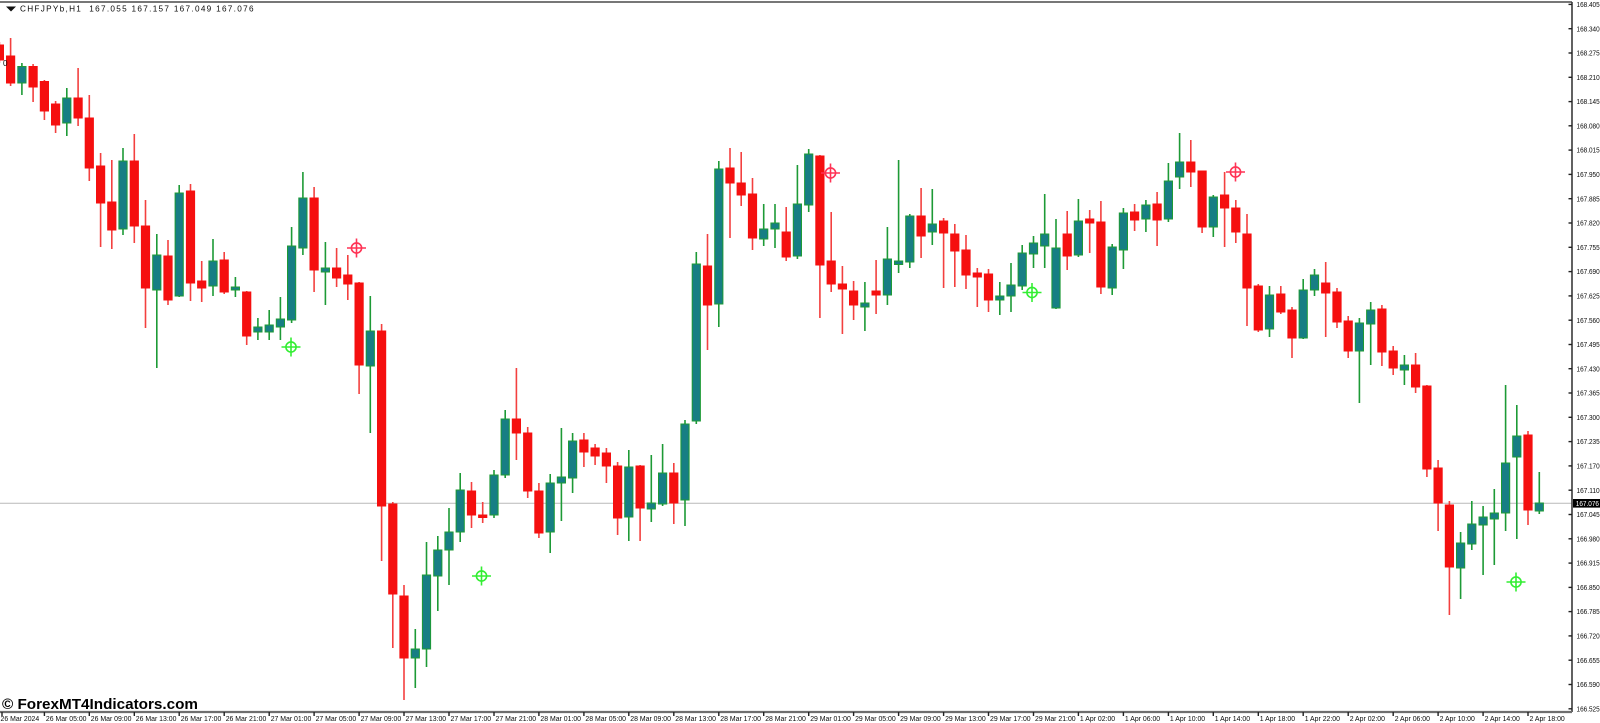 Image resolution: width=1600 pixels, height=723 pixels. What do you see at coordinates (1142, 719) in the screenshot?
I see `svg-text: 1 Apr 06:00` at bounding box center [1142, 719].